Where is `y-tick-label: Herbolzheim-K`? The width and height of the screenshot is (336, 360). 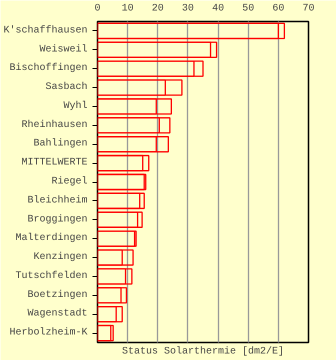
y-tick-label: Herbolzheim-K is located at coordinates (48, 332).